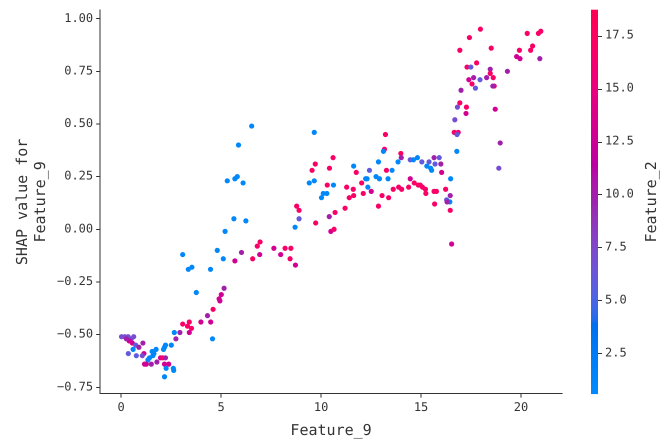 The image size is (668, 448). What do you see at coordinates (331, 429) in the screenshot?
I see `x-axis-title: Feature_9` at bounding box center [331, 429].